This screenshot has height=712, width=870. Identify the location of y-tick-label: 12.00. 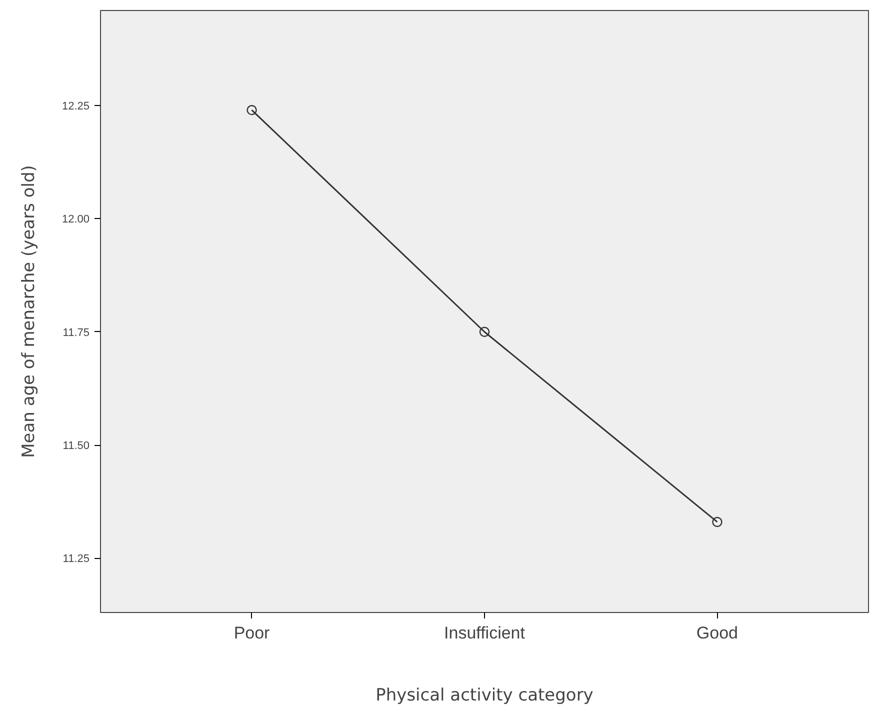
(76, 220).